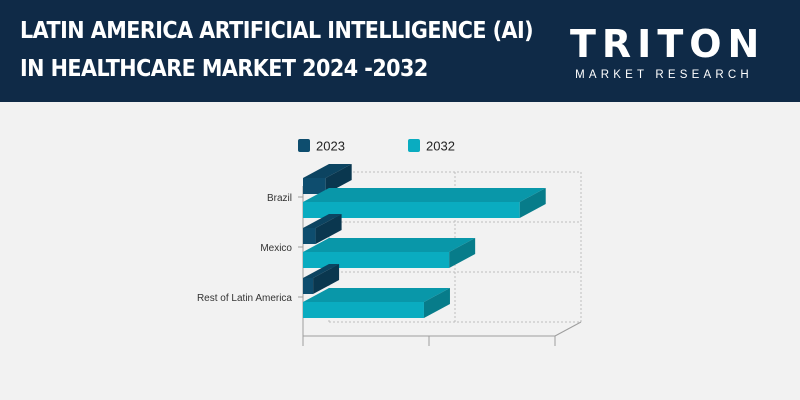 Image resolution: width=800 pixels, height=400 pixels. I want to click on bar-2023-1-side, so click(328, 229).